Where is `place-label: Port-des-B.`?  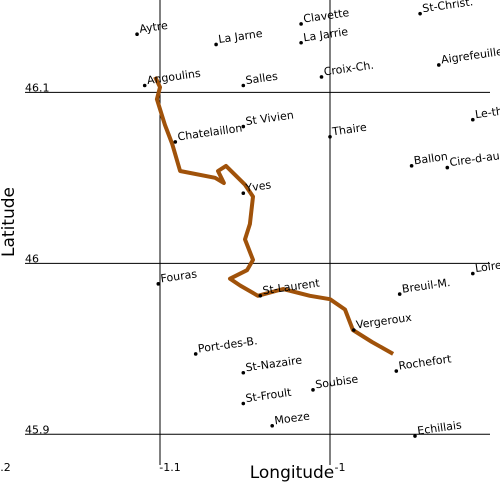
place-label: Port-des-B. is located at coordinates (227, 344).